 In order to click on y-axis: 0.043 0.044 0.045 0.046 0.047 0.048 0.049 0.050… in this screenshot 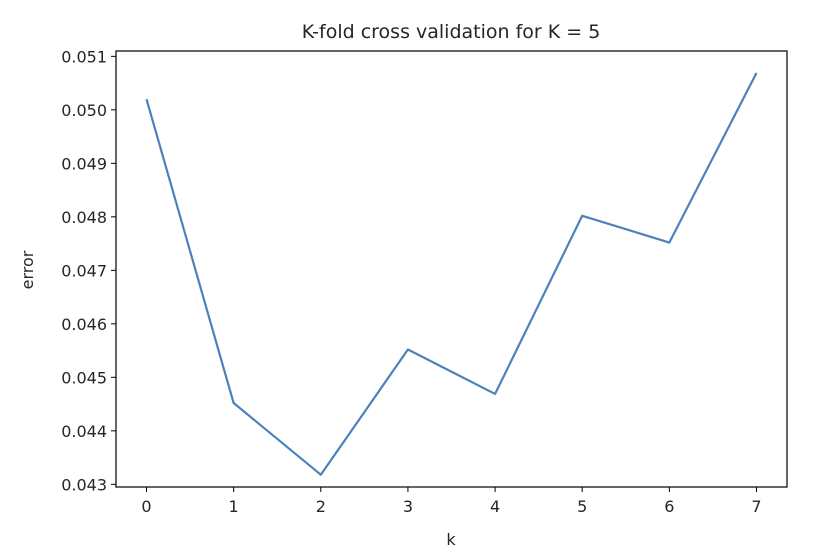, I will do `click(88, 270)`.